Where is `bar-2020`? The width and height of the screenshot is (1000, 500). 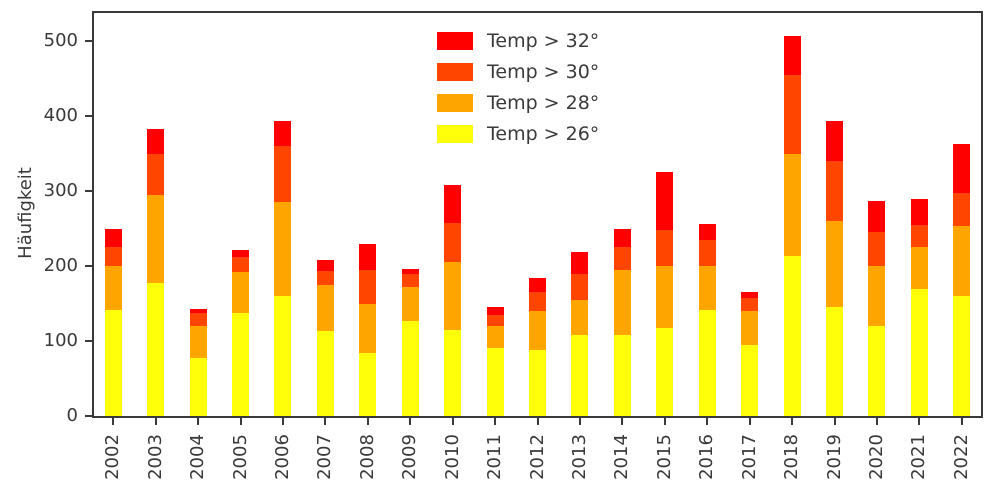 bar-2020 is located at coordinates (877, 308).